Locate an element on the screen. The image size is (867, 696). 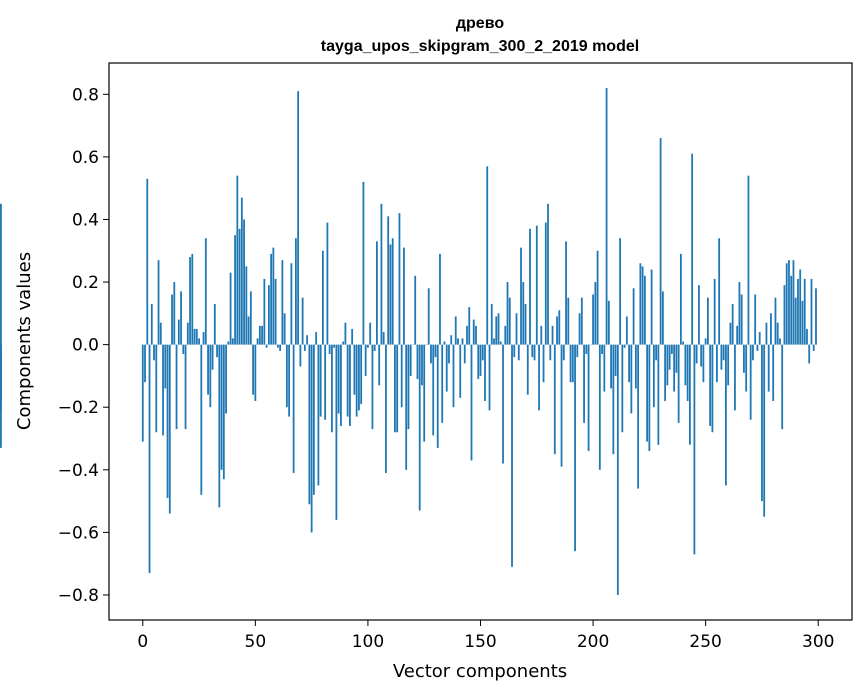
x-axis-ticks: 0 50 100 150 200 250 300 is located at coordinates (485, 636).